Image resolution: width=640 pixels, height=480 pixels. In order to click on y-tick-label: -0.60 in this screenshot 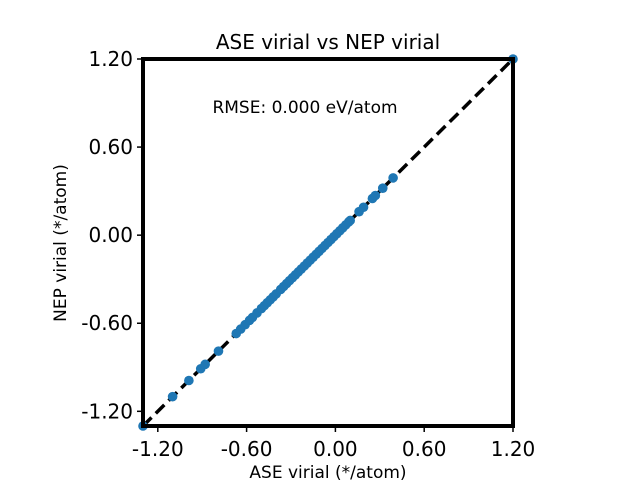, I will do `click(107, 323)`.